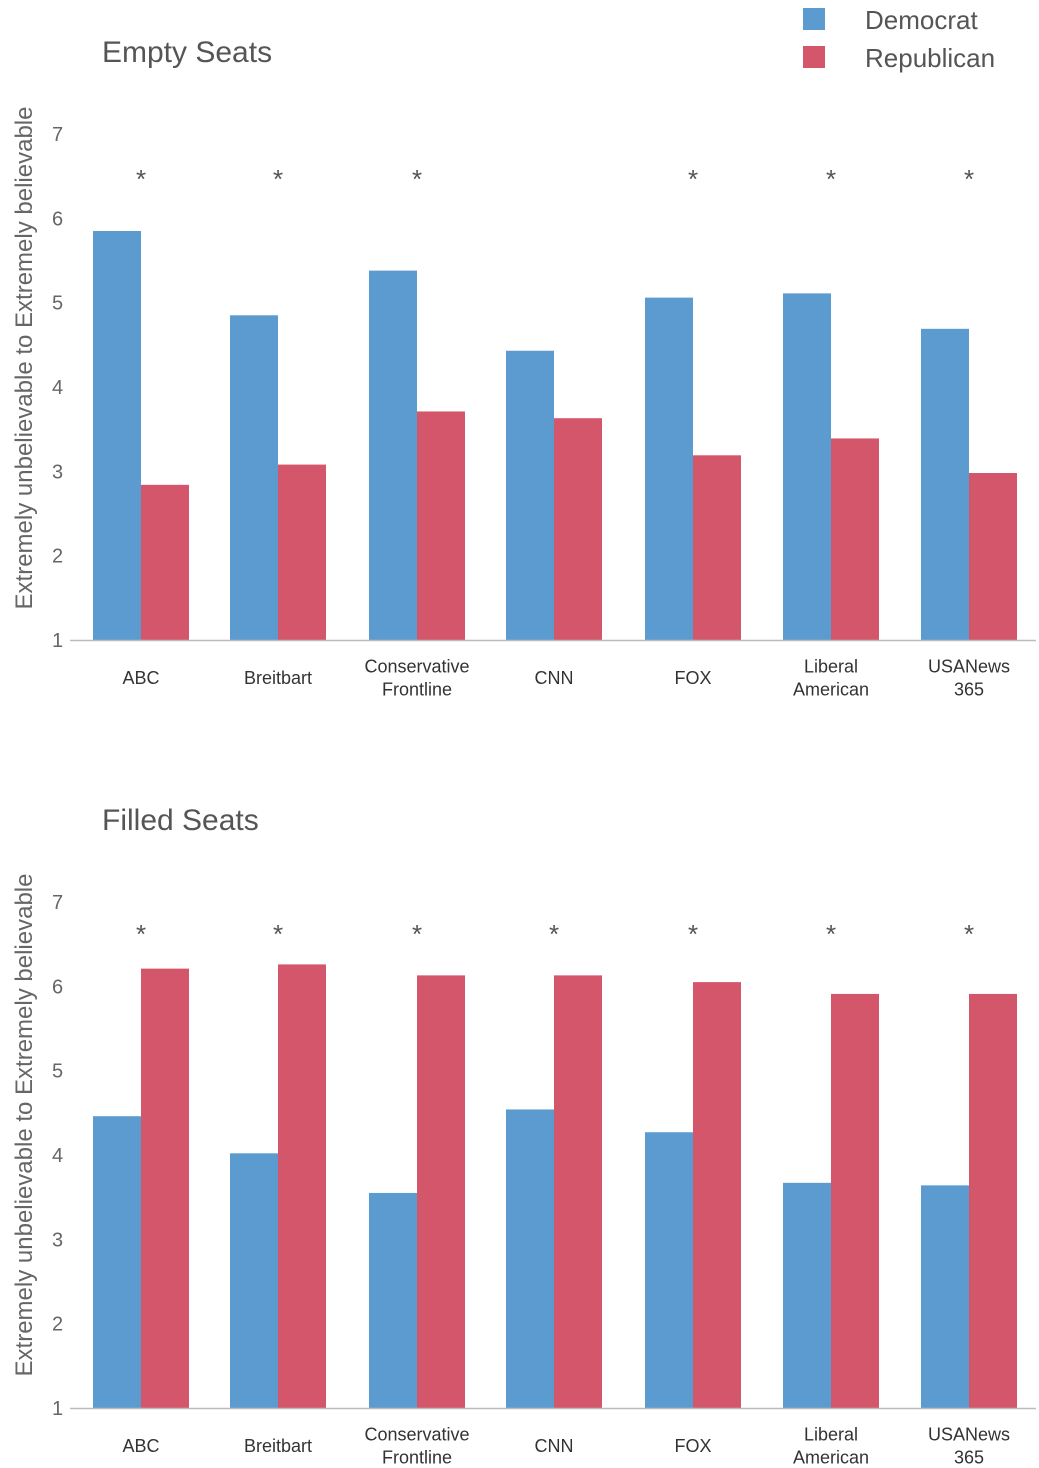 This screenshot has width=1039, height=1468. I want to click on legend: Democrat Republican, so click(899, 39).